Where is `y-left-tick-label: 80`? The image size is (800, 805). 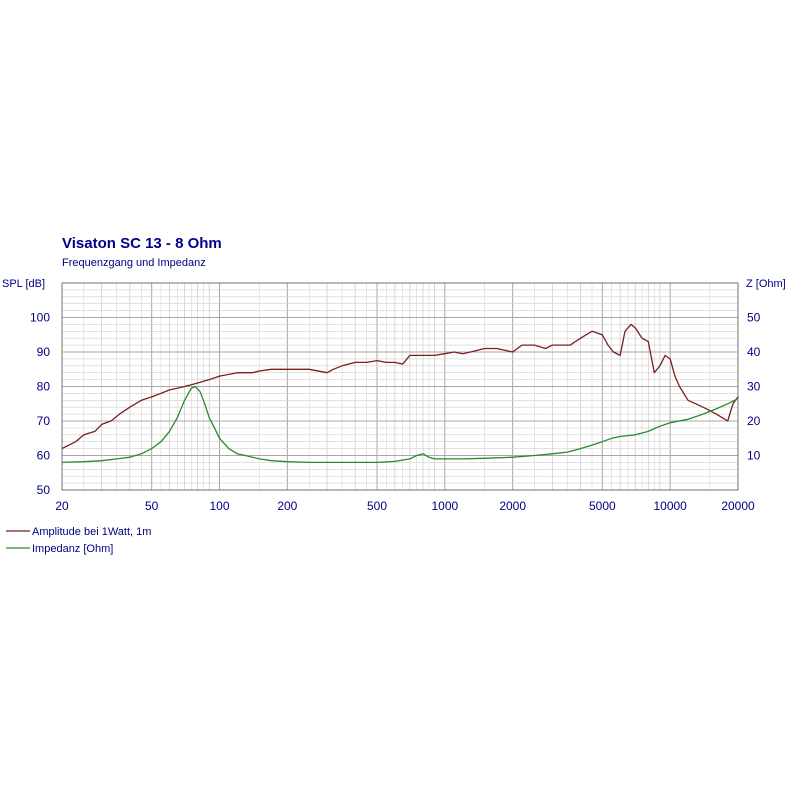 y-left-tick-label: 80 is located at coordinates (44, 387).